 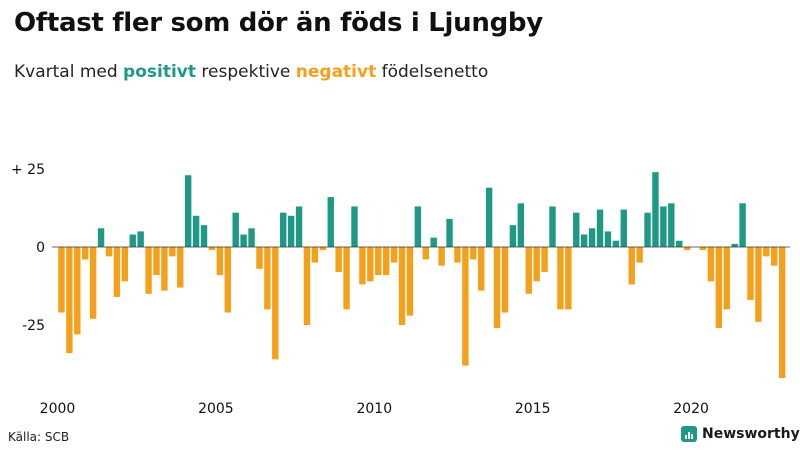 What do you see at coordinates (39, 437) in the screenshot?
I see `source-note: Källa: SCB` at bounding box center [39, 437].